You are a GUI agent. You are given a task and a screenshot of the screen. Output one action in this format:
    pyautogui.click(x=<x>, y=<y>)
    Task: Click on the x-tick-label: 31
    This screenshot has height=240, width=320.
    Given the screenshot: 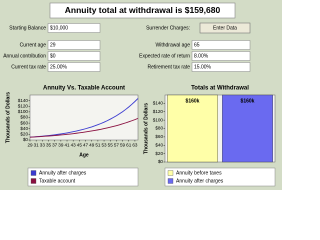 What is the action you would take?
    pyautogui.click(x=37, y=145)
    